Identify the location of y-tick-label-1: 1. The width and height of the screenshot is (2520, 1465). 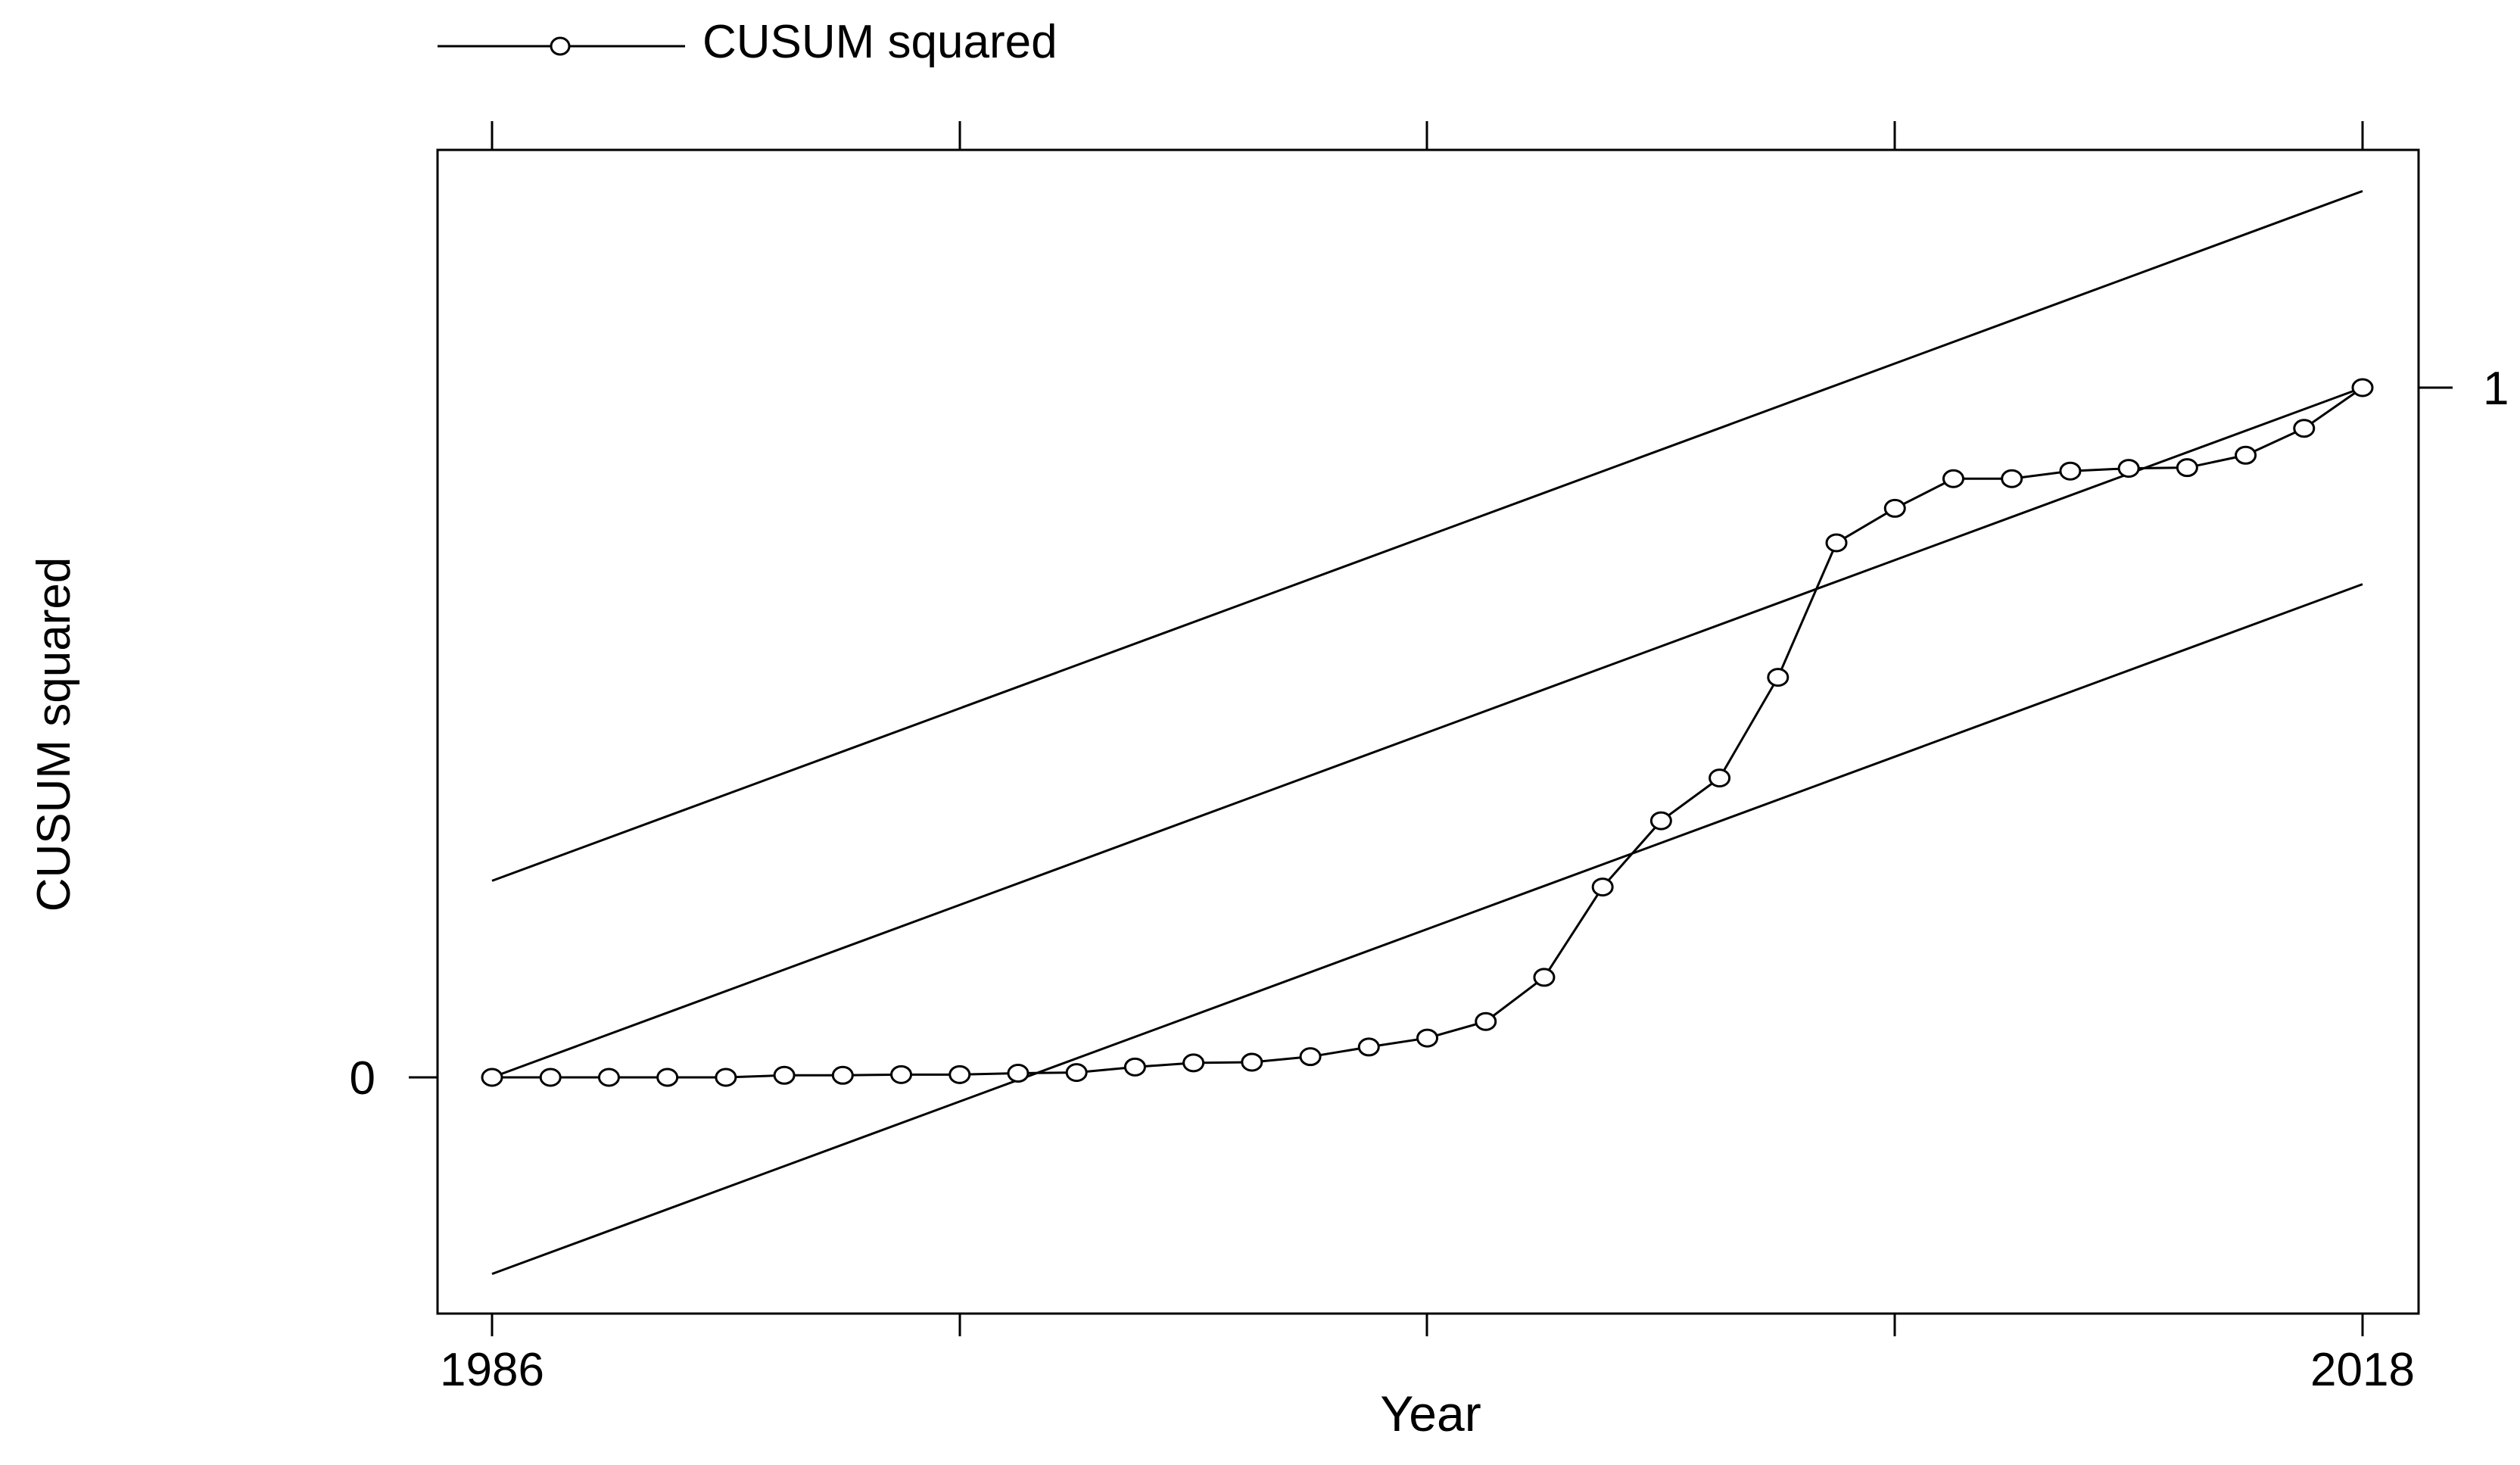
(2496, 389).